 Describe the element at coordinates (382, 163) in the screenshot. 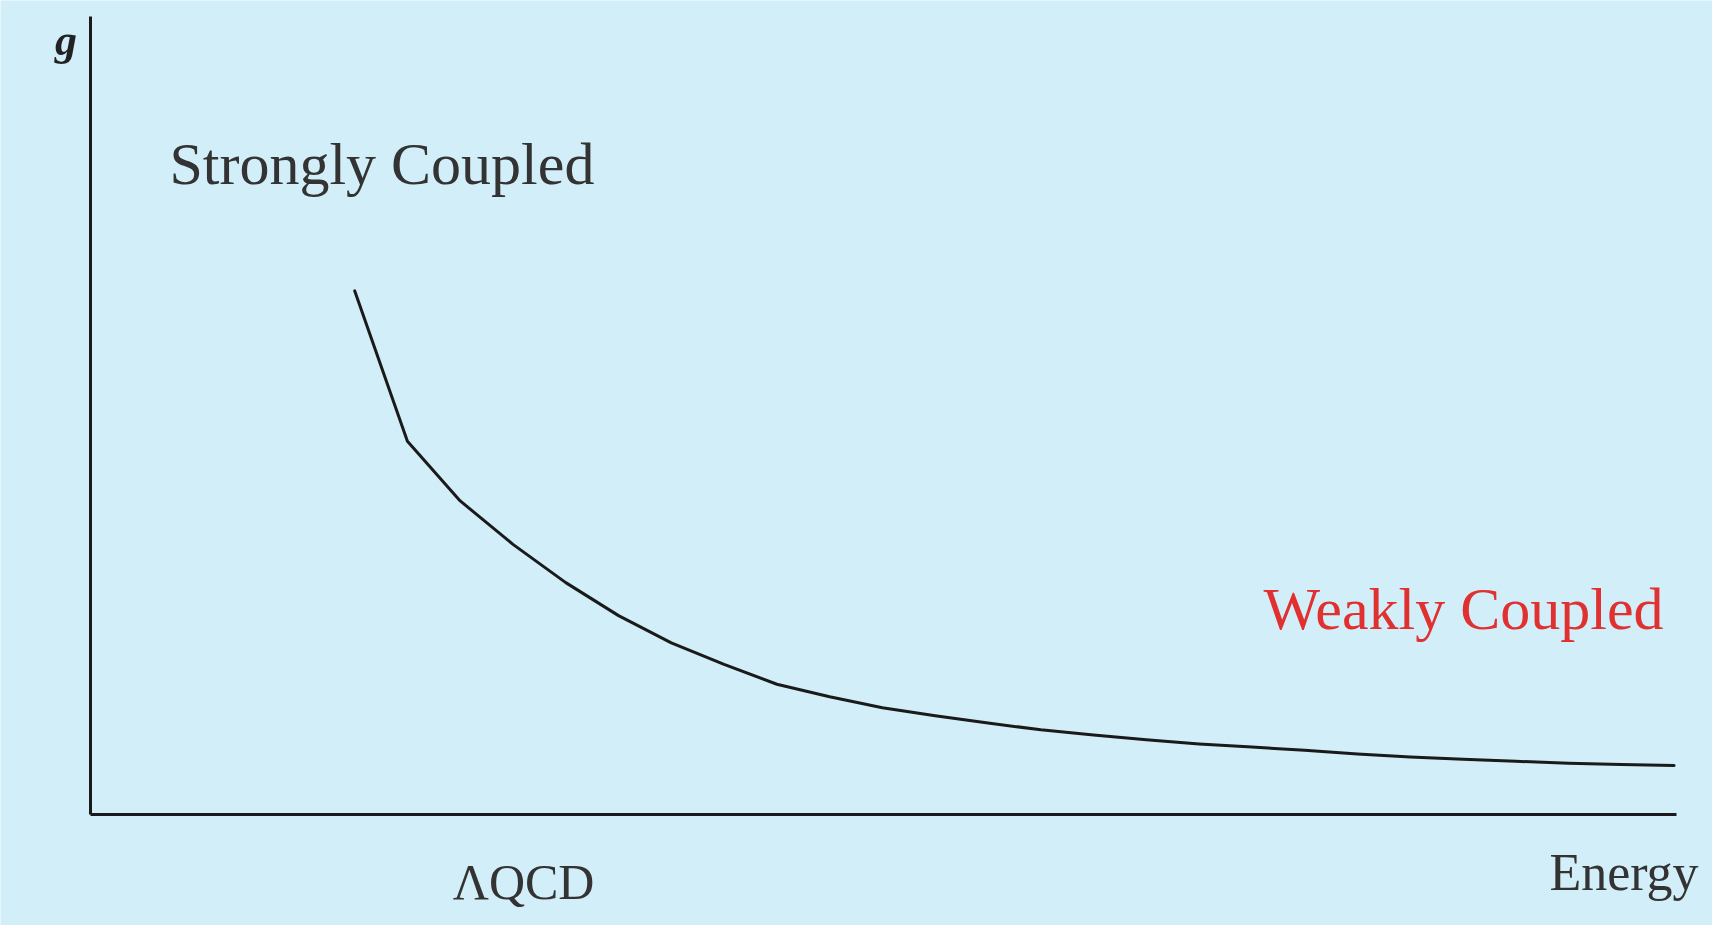

I see `text: Strongly Coupled` at that location.